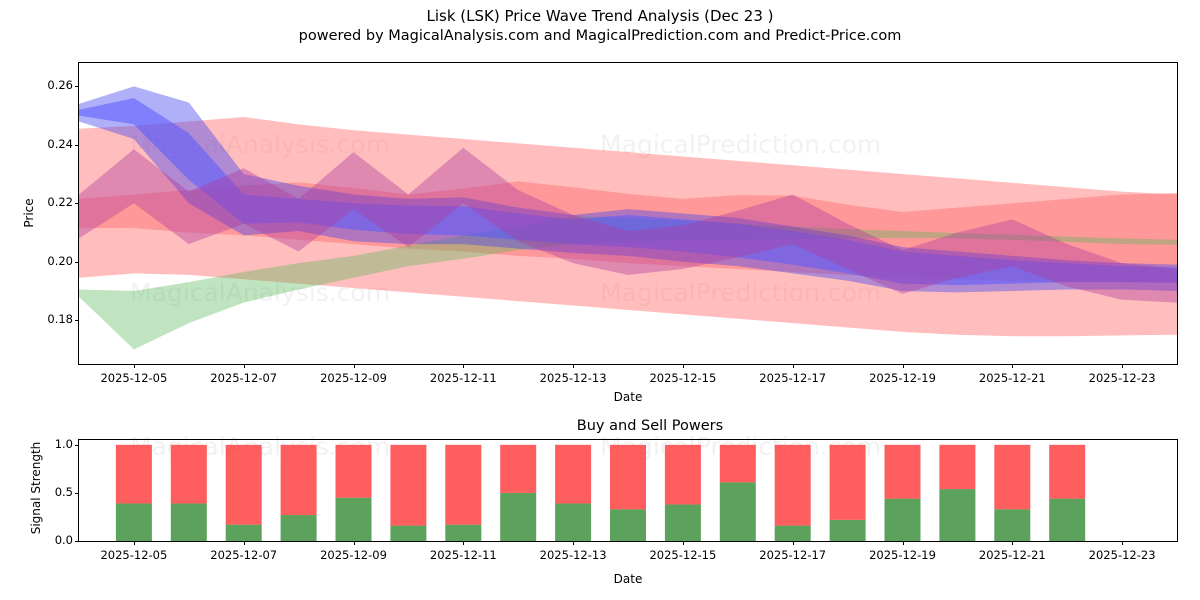 The image size is (1200, 600). Describe the element at coordinates (63, 491) in the screenshot. I see `signal-y-tick-label: 0.5` at that location.